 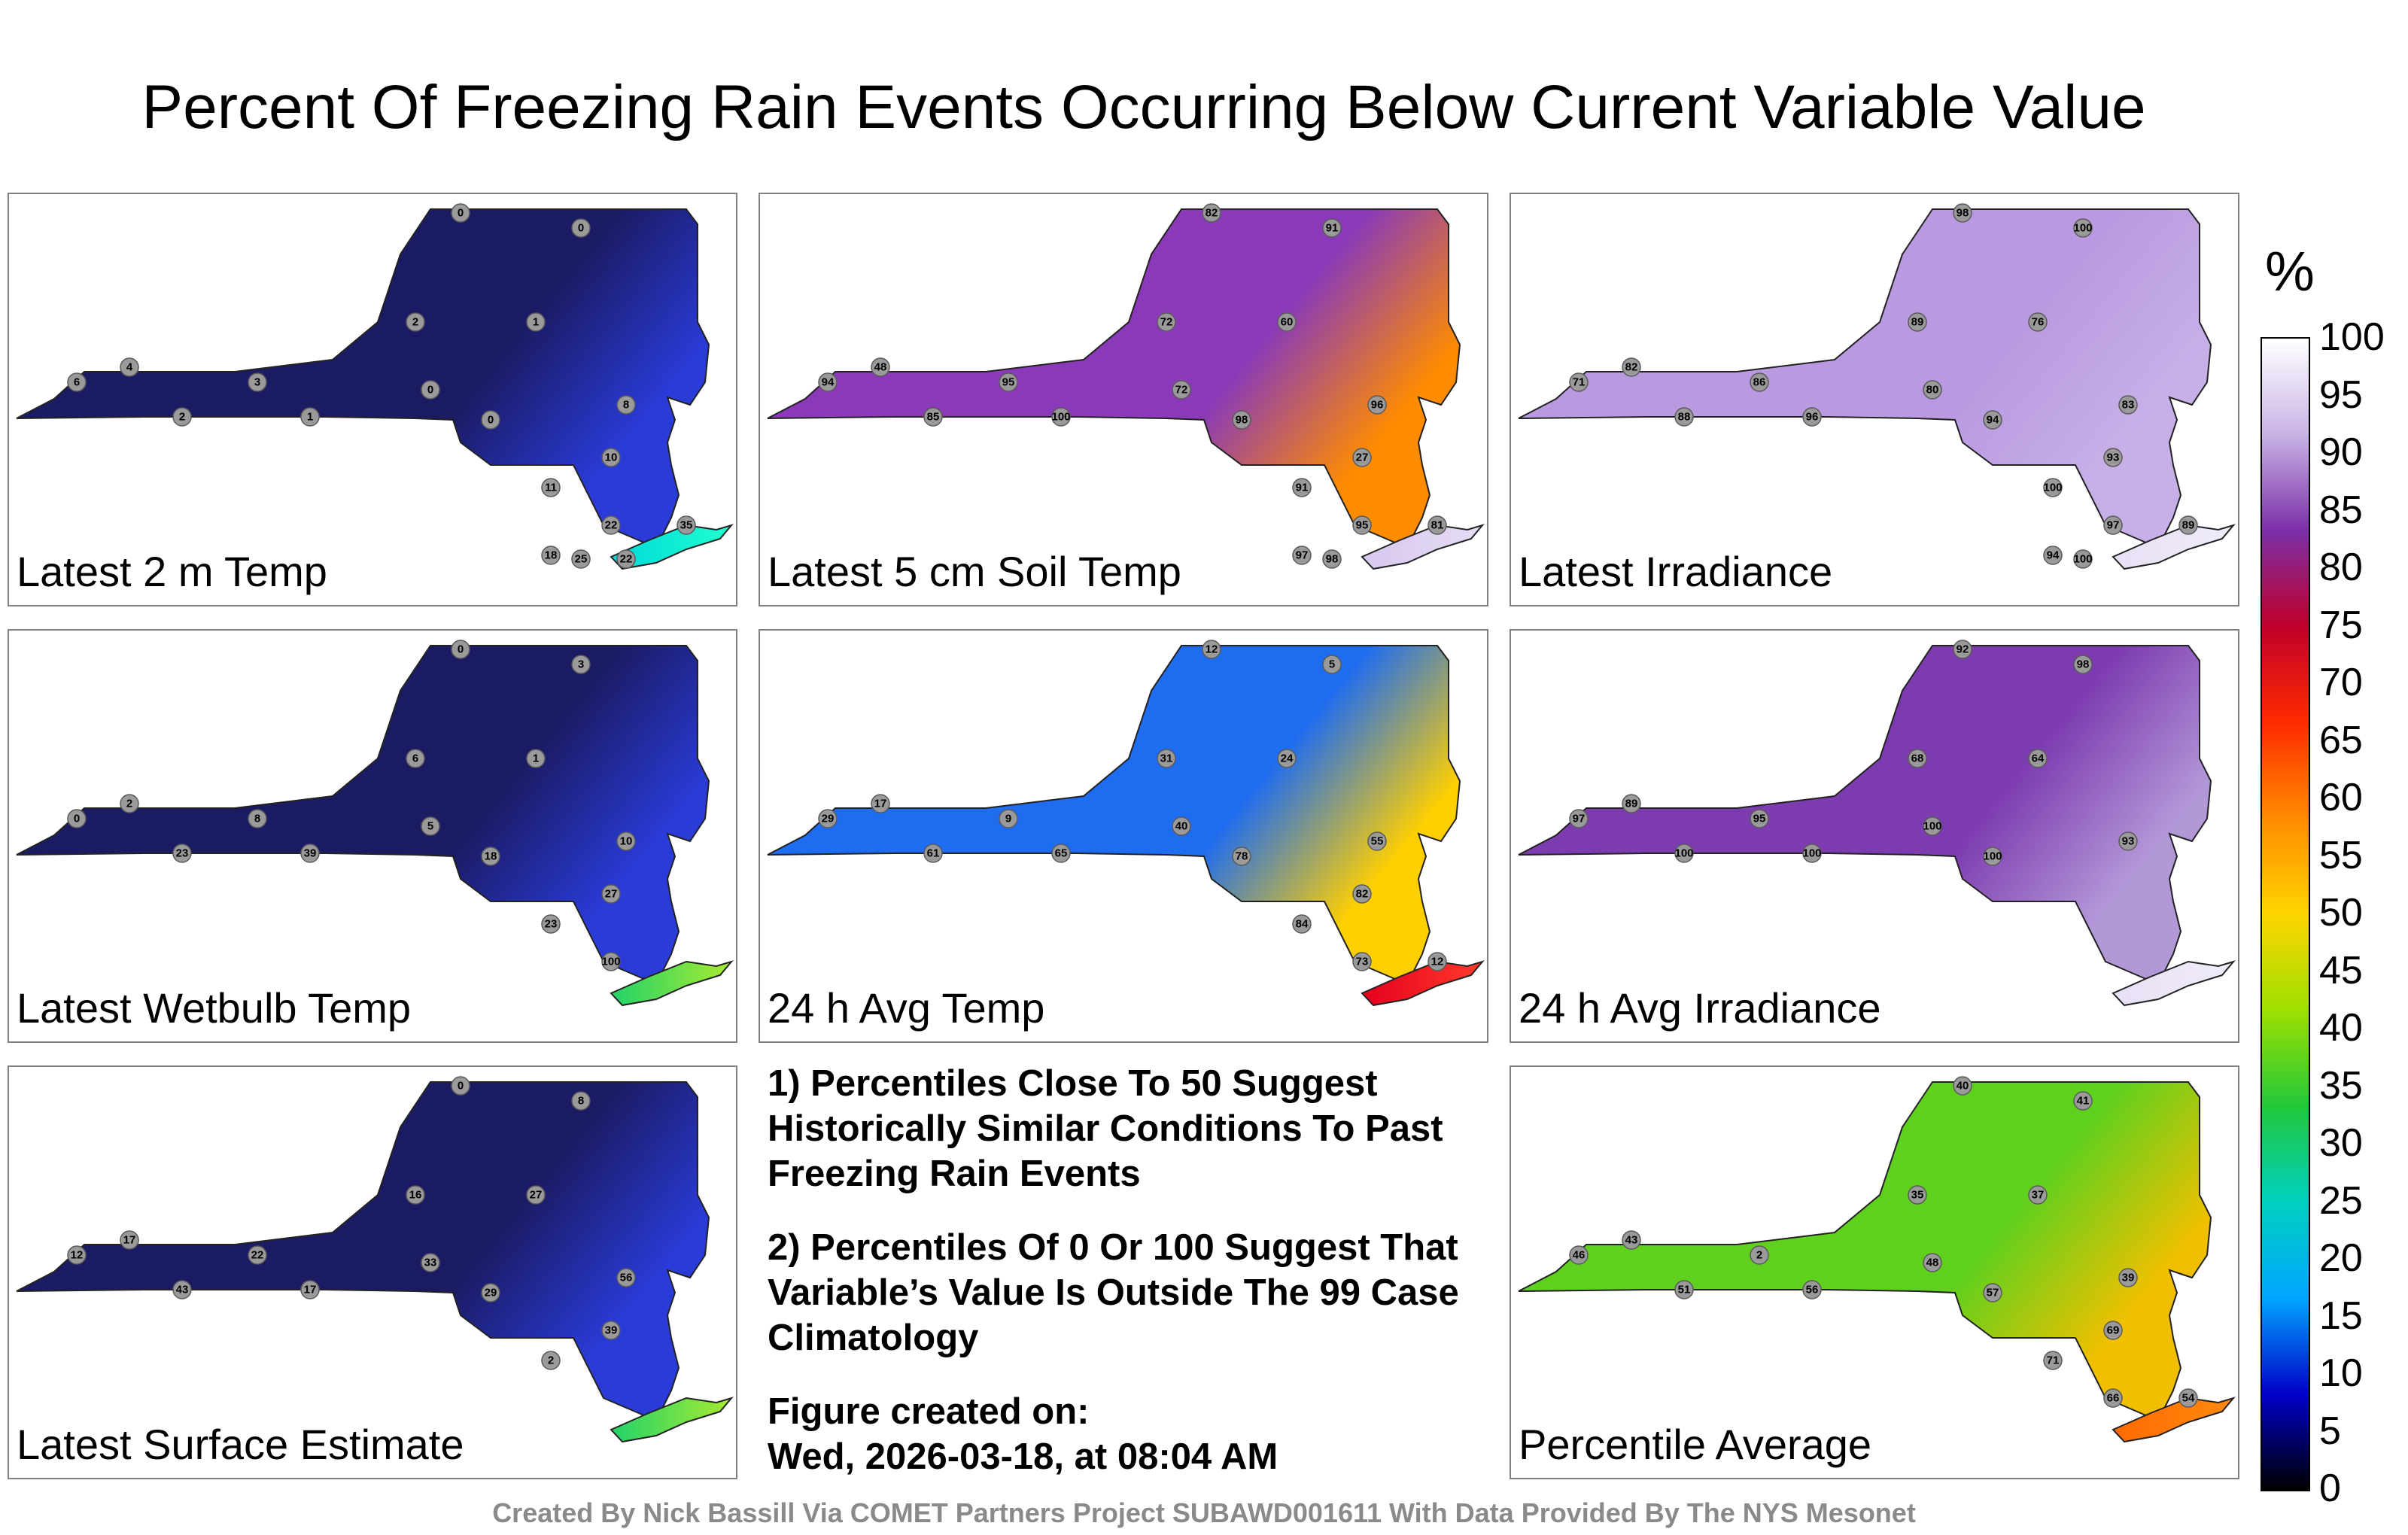 I want to click on colorbar-tick-label: 95, so click(x=2341, y=394).